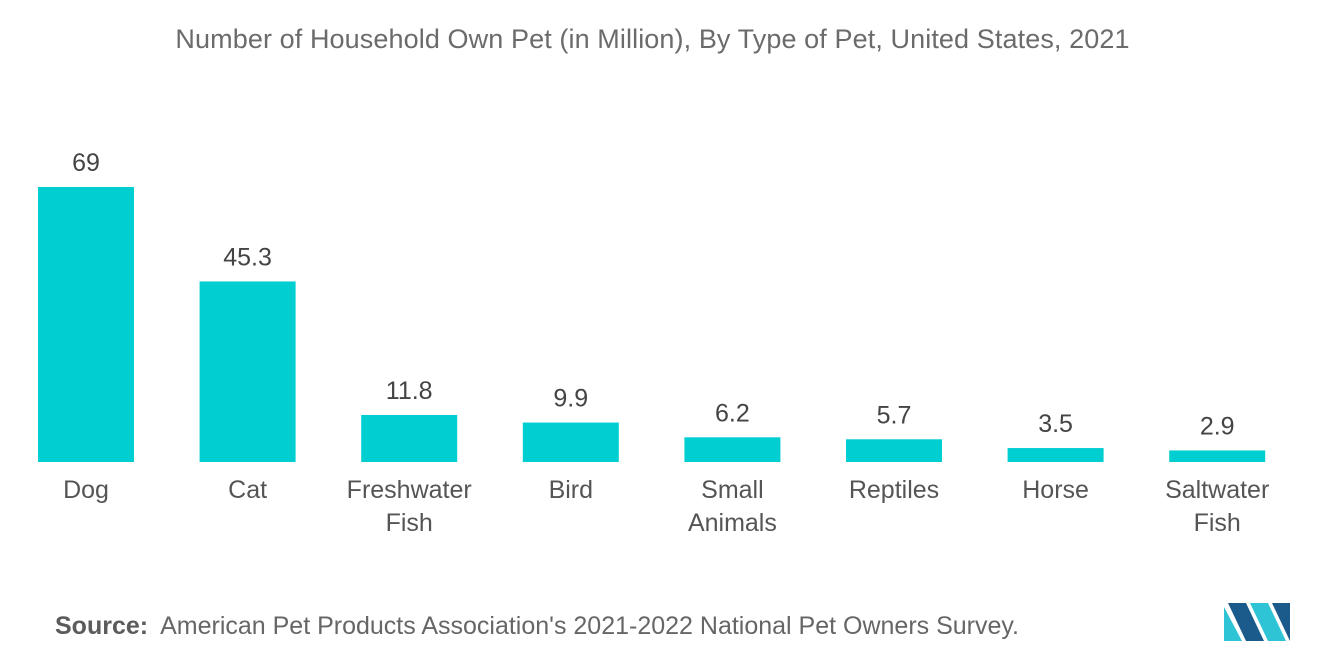 The height and width of the screenshot is (665, 1320). I want to click on value-label: 3.5, so click(1055, 424).